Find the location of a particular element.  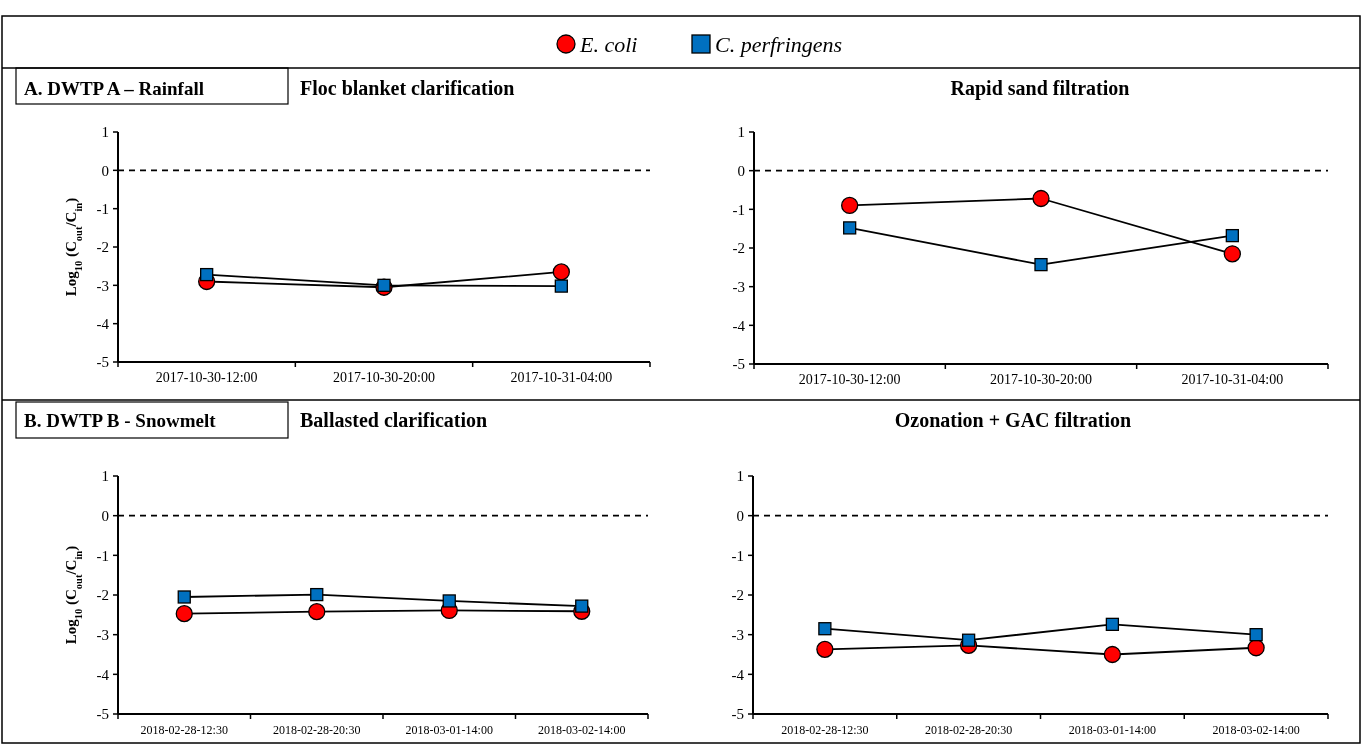

legend-label: C. perfringens is located at coordinates (779, 44).